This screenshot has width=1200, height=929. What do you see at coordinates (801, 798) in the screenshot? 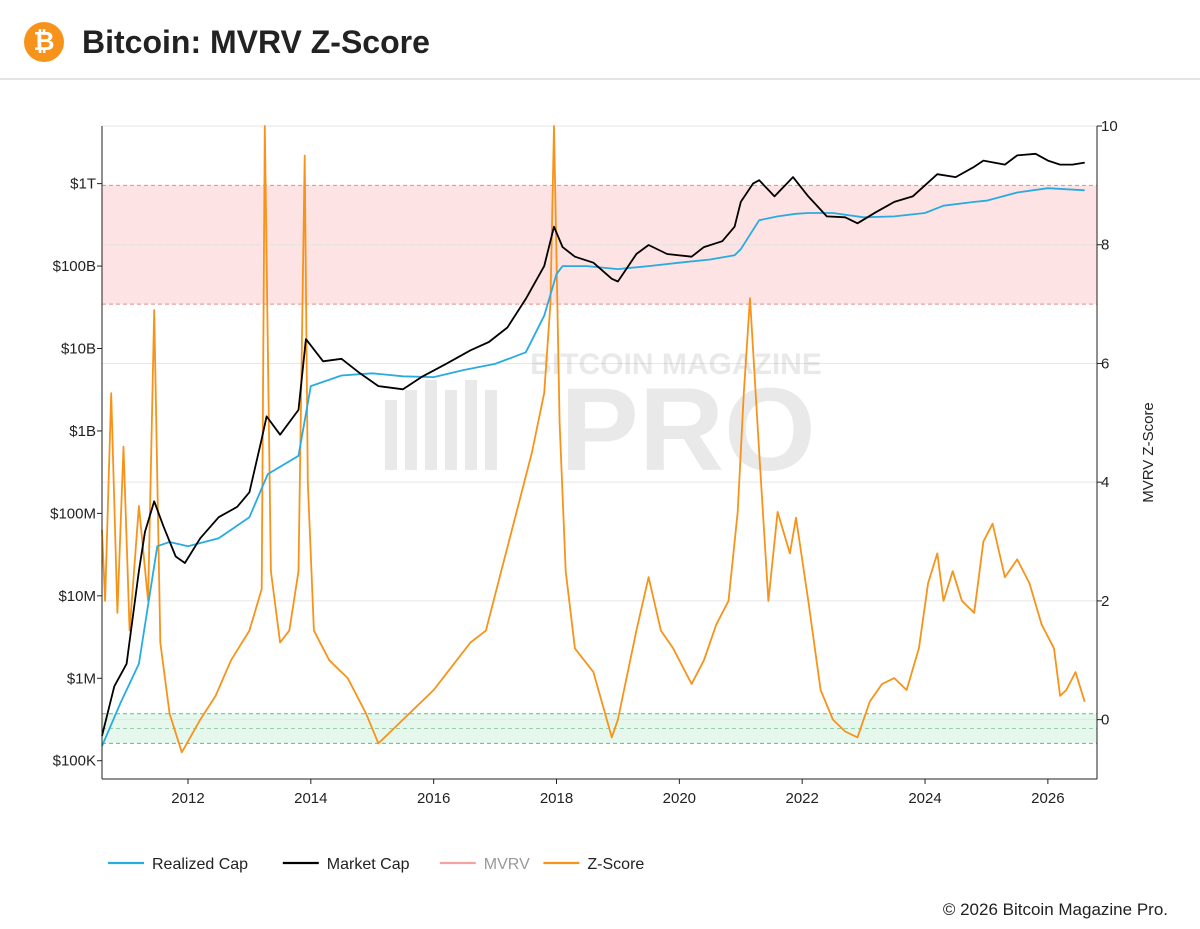
I see `x-tick-label: 2022` at bounding box center [801, 798].